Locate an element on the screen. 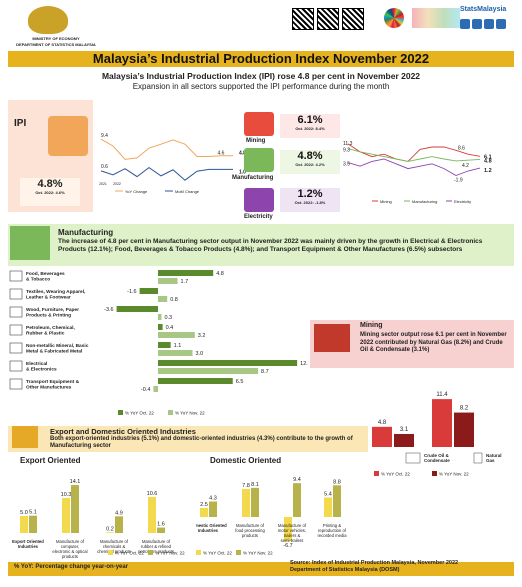 The height and width of the screenshot is (587, 522). sdg-wheel-icon is located at coordinates (394, 18).